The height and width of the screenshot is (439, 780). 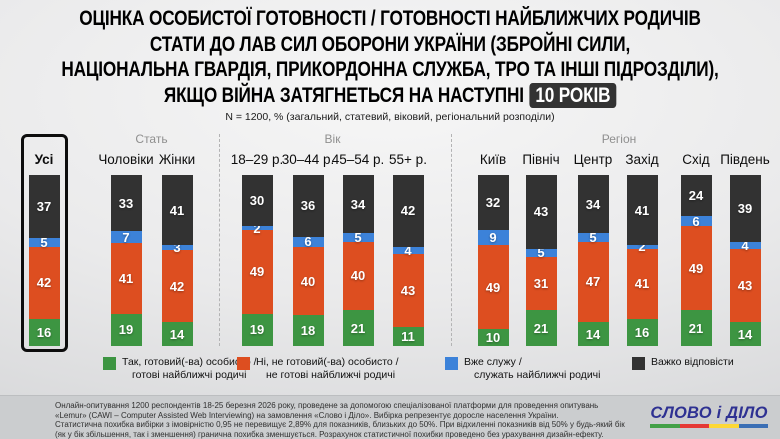 I want to click on bar-value: 14, so click(x=593, y=334).